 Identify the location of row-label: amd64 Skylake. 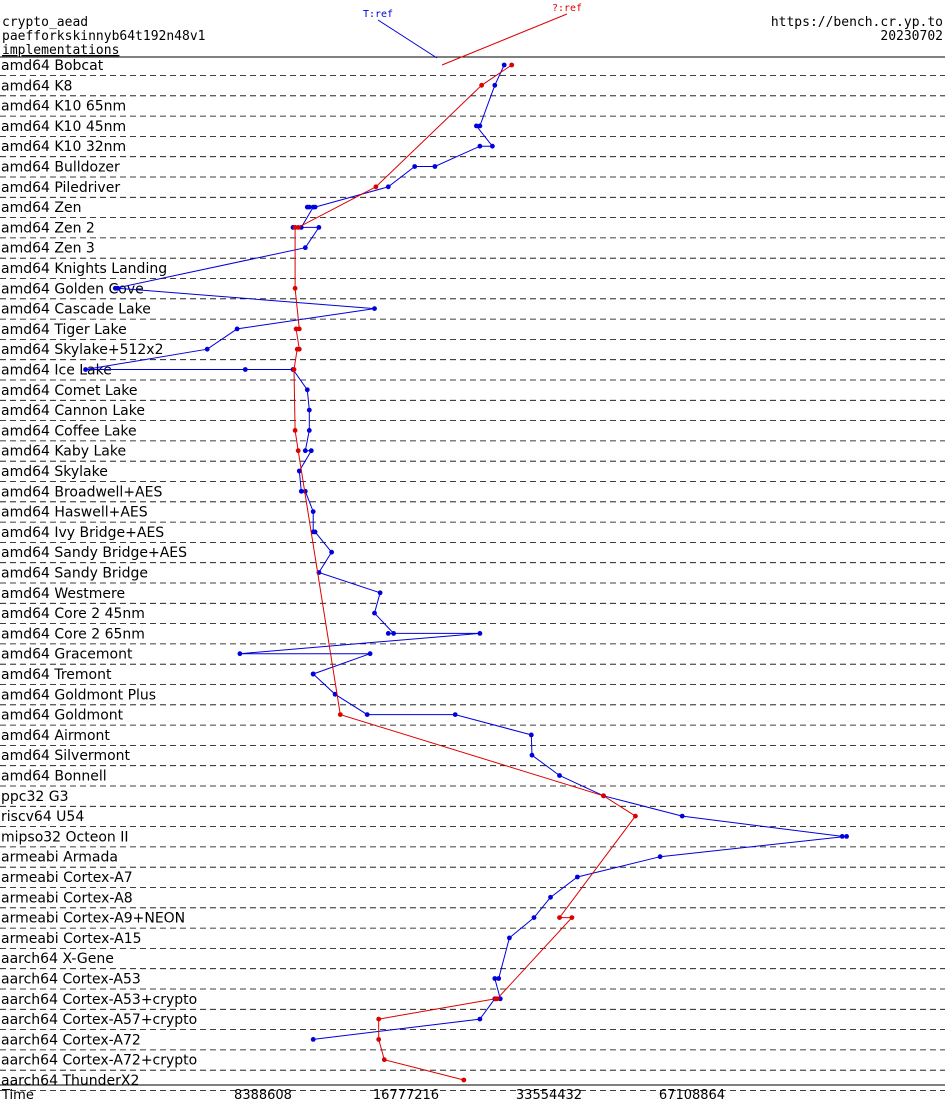
(54, 472).